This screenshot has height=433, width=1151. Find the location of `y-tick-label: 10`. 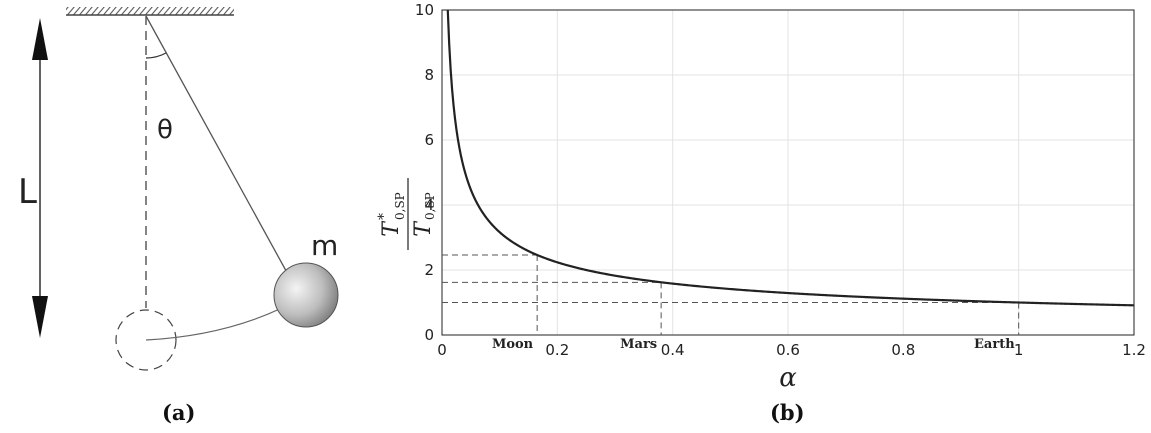

y-tick-label: 10 is located at coordinates (424, 10).